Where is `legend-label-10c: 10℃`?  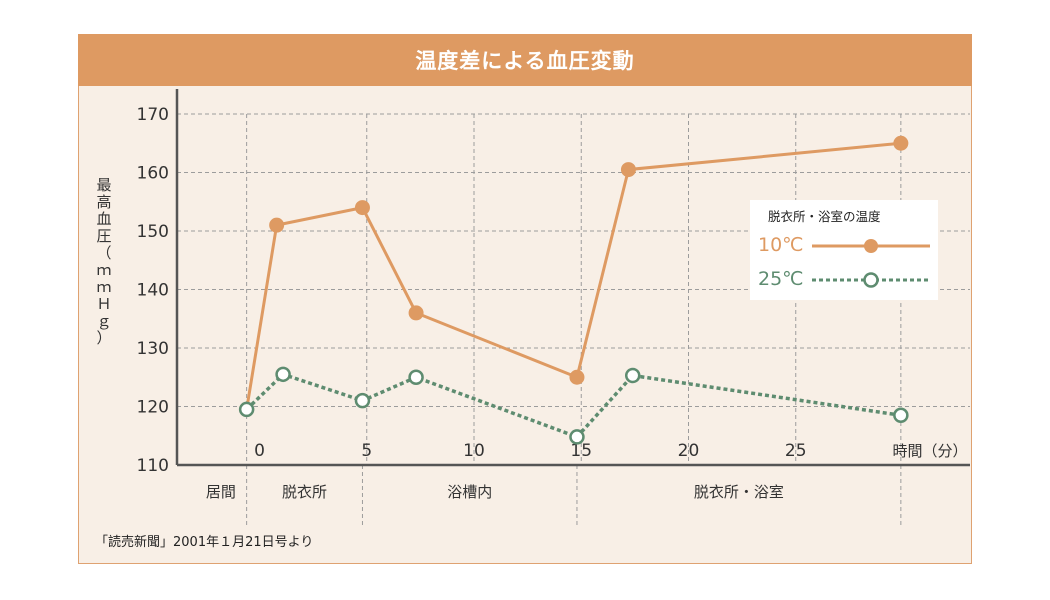
legend-label-10c: 10℃ is located at coordinates (781, 245).